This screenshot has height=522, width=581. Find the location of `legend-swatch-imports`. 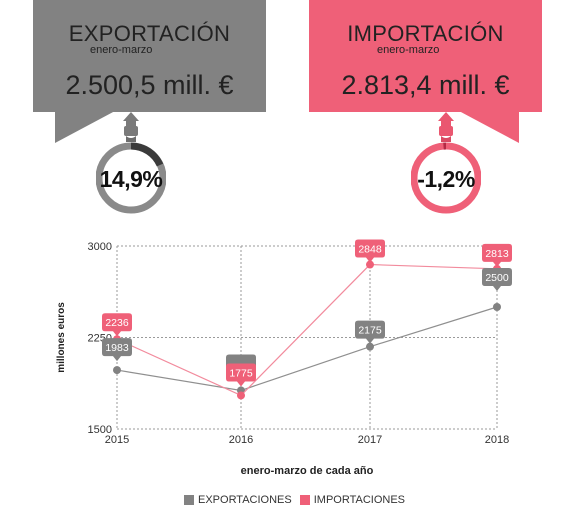

legend-swatch-imports is located at coordinates (304, 500).